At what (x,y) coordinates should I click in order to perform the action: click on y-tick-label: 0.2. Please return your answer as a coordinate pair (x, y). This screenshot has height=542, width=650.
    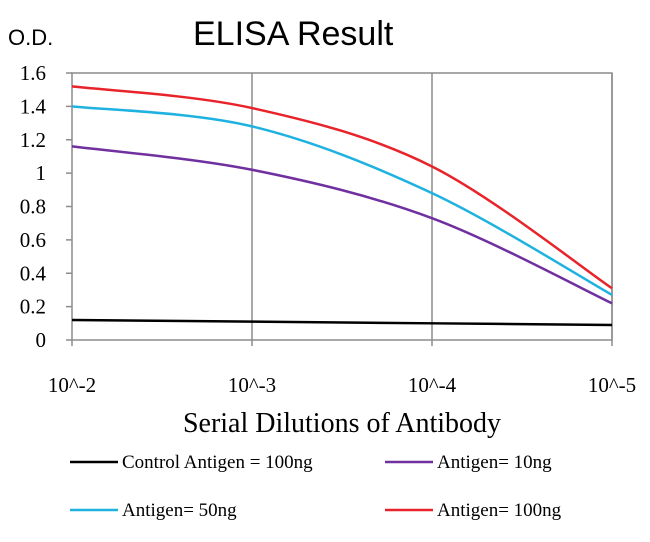
    Looking at the image, I should click on (33, 307).